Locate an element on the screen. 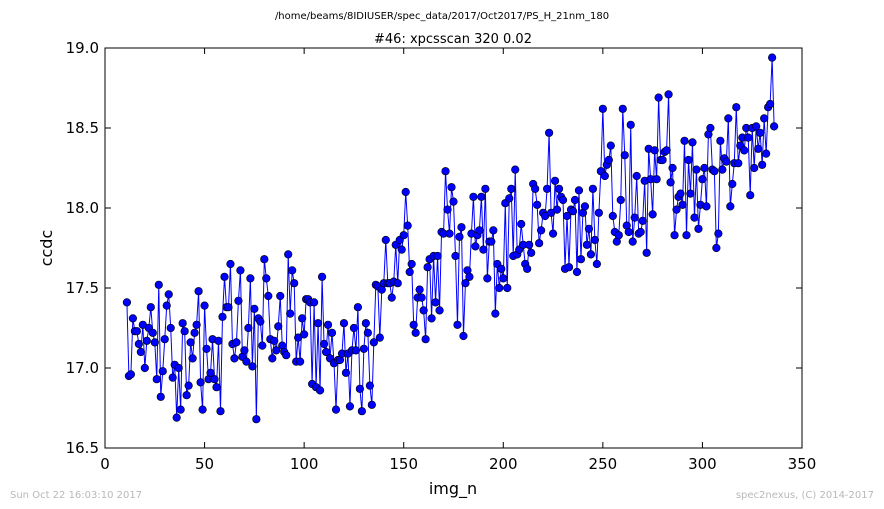 Image resolution: width=884 pixels, height=509 pixels. footer-credit: spec2nexus, (C) 2014-2017 is located at coordinates (805, 495).